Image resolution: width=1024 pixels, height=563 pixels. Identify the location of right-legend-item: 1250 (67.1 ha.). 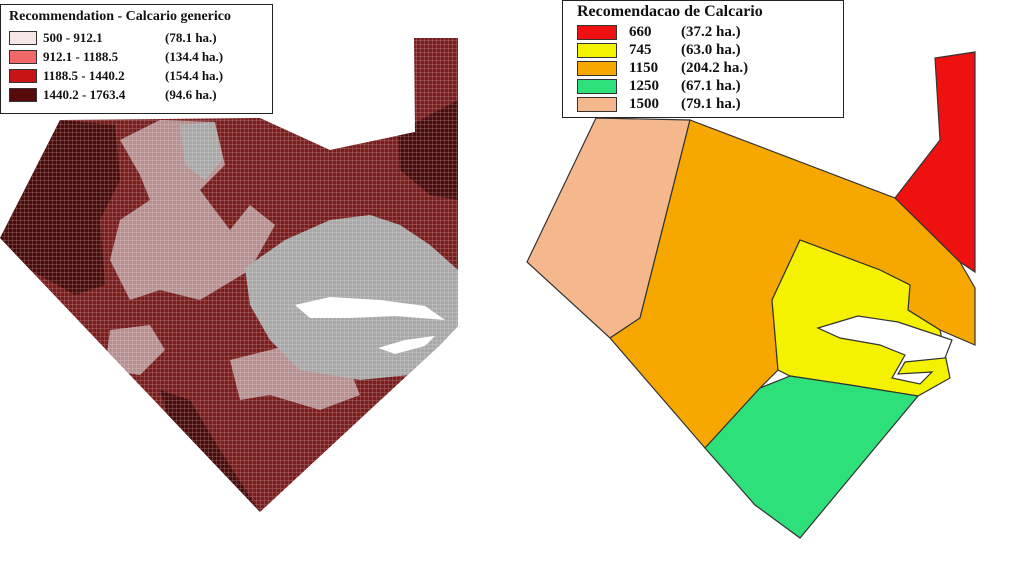
(710, 86).